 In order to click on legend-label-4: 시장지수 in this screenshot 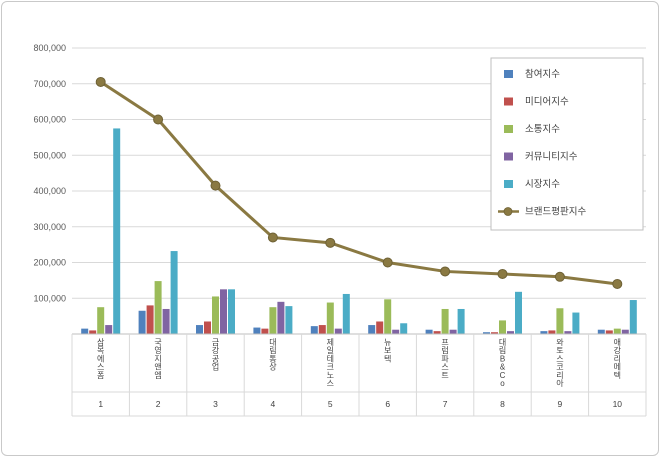, I will do `click(542, 184)`.